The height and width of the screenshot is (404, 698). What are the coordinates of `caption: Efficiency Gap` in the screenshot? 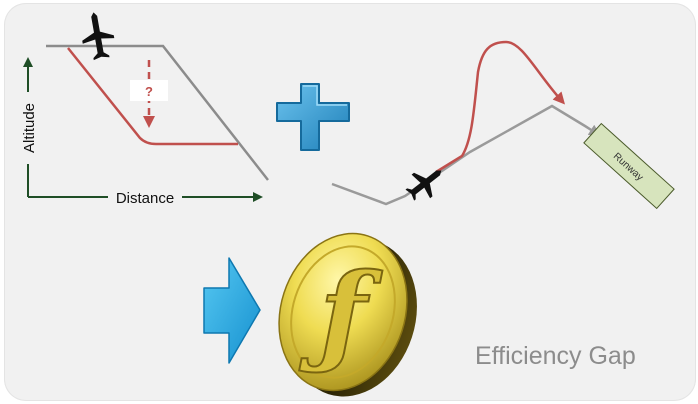 It's located at (555, 356).